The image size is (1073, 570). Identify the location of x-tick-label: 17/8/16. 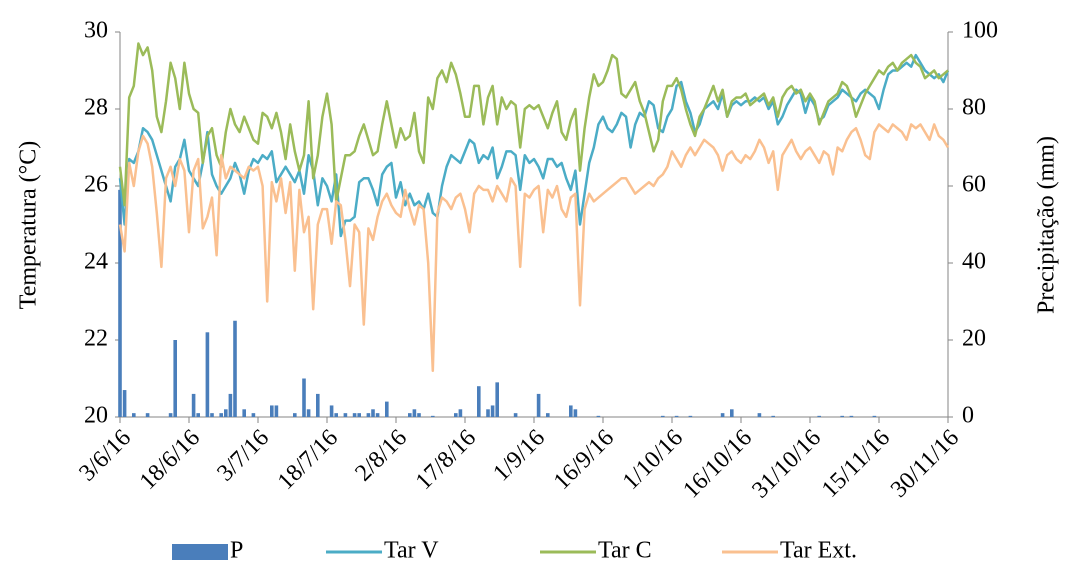
(446, 460).